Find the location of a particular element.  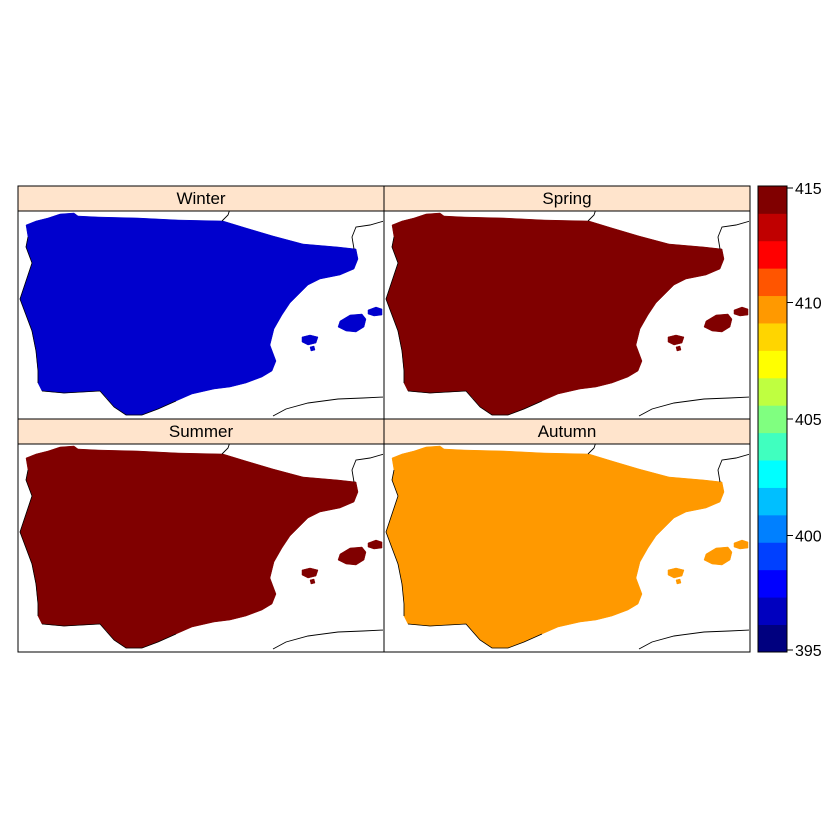

panel-title-winter: Winter is located at coordinates (200, 198).